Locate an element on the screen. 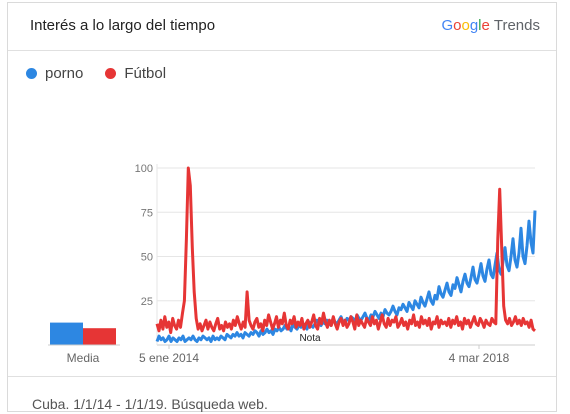 The width and height of the screenshot is (570, 414). chart-title: Interés a lo largo del tiempo is located at coordinates (123, 25).